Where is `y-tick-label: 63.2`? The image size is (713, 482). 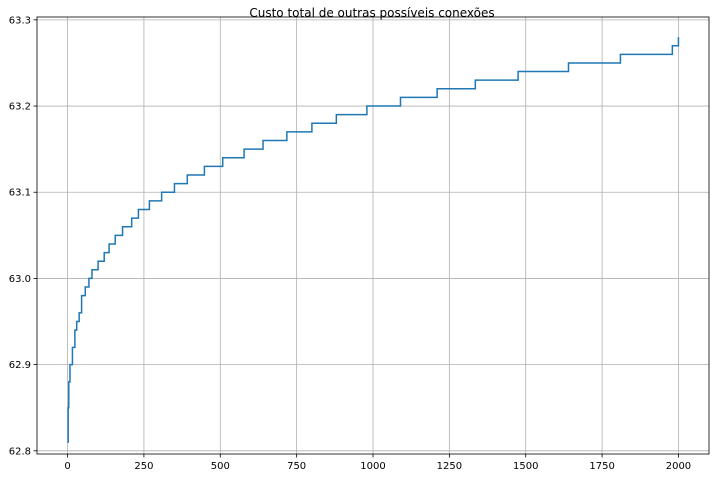
y-tick-label: 63.2 is located at coordinates (20, 107).